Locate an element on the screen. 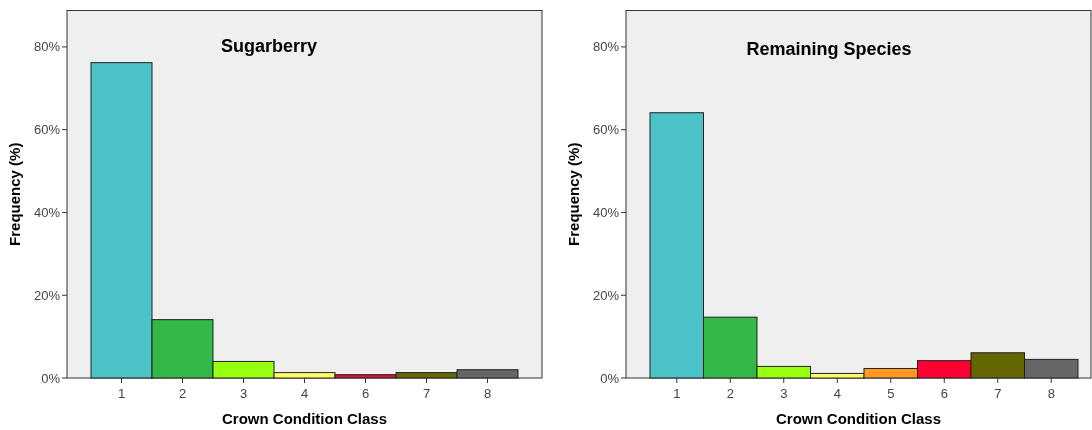 This screenshot has height=430, width=1092. text: Sugarberry is located at coordinates (269, 46).